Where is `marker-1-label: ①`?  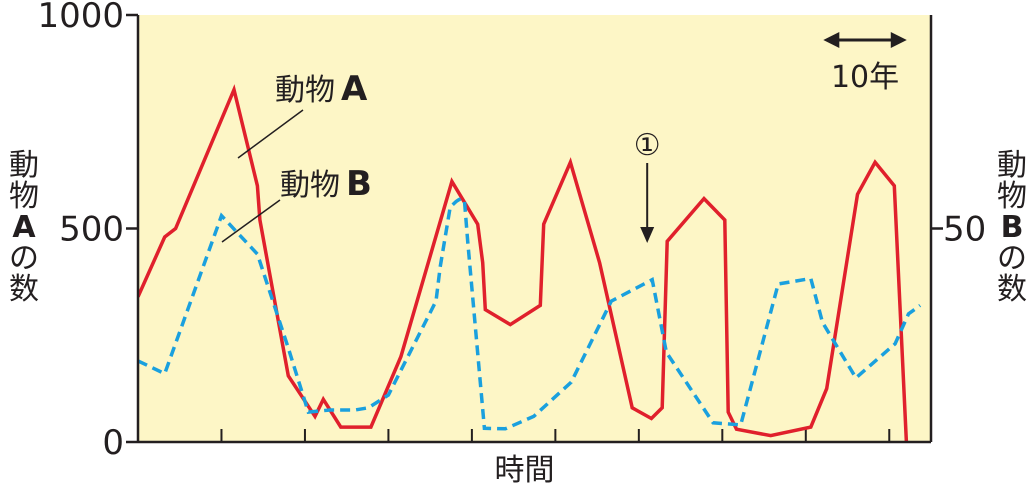 marker-1-label: ① is located at coordinates (647, 145).